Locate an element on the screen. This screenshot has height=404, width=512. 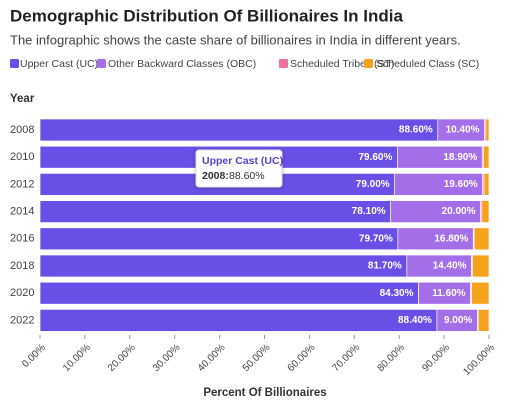
legend-label: Other Backward Classes (OBC) is located at coordinates (182, 64).